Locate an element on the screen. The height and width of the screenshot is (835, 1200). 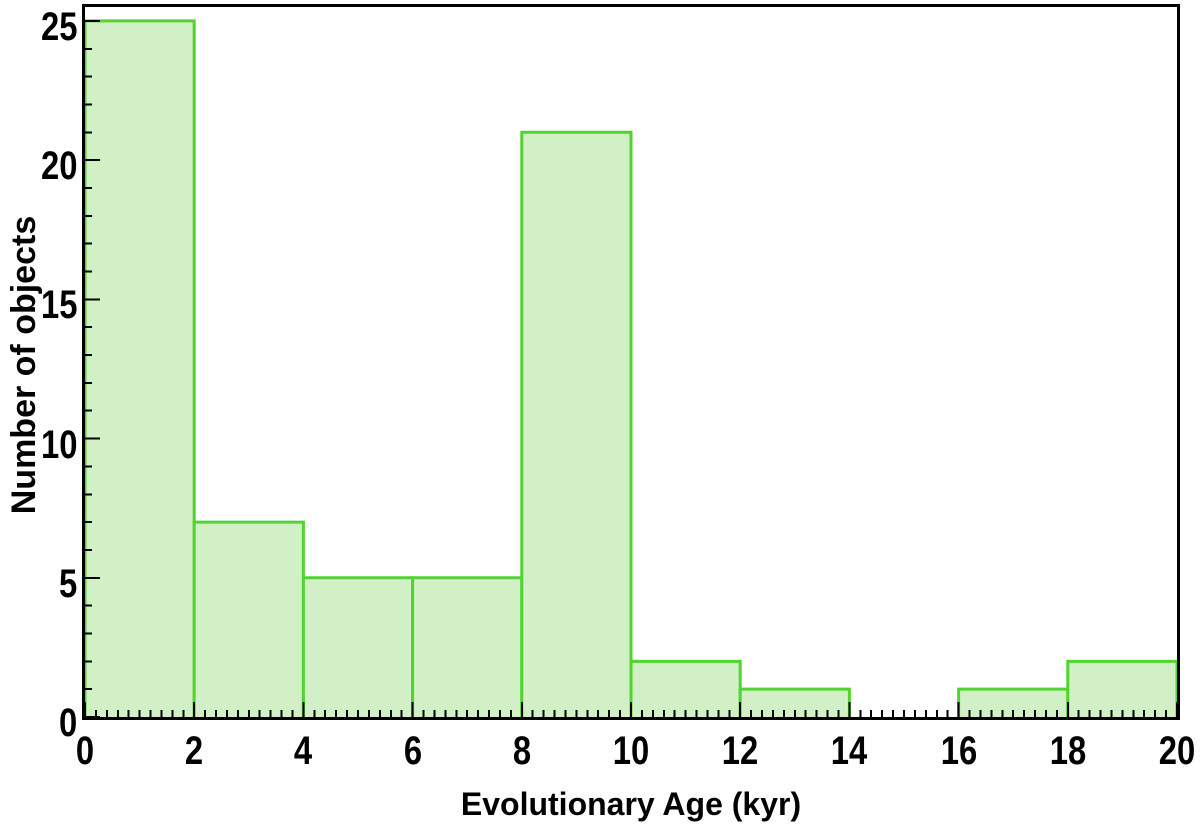
y-tick-label: 5 is located at coordinates (67, 583).